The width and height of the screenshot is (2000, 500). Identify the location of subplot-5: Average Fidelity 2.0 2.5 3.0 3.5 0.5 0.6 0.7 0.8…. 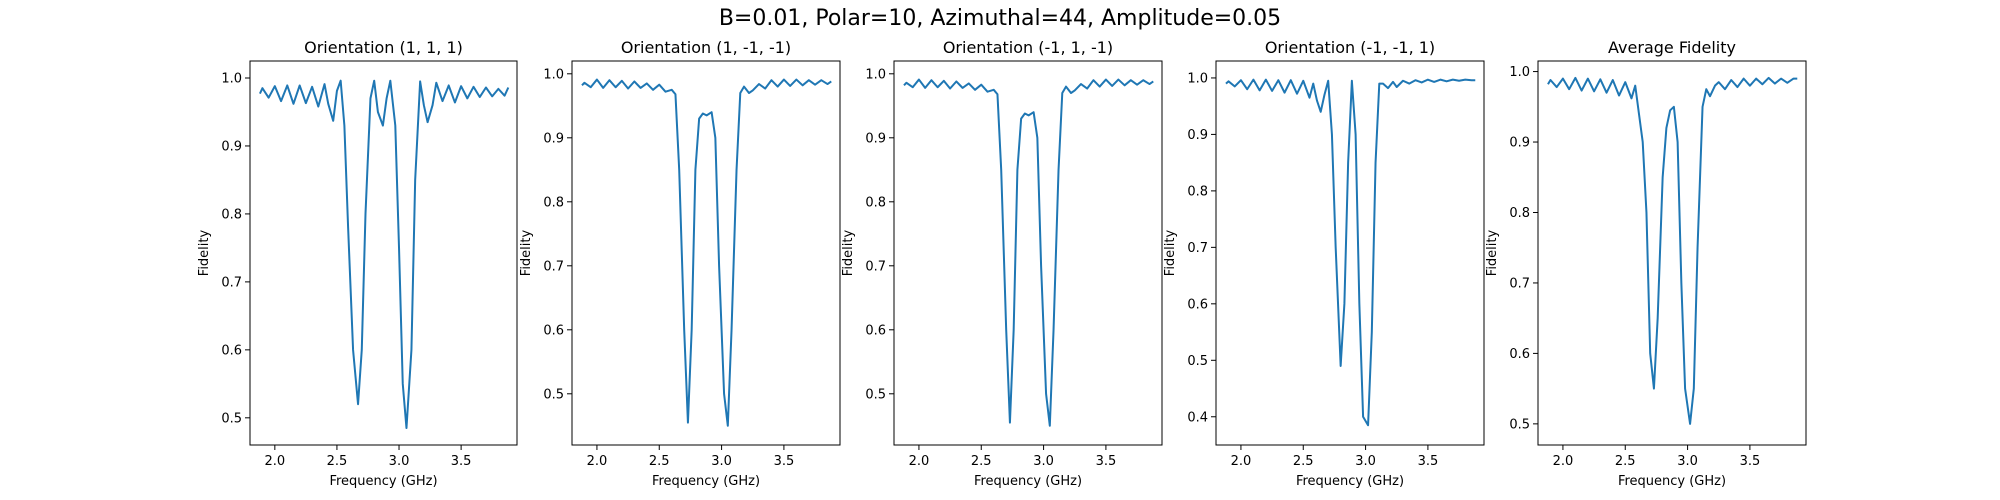
(1646, 263).